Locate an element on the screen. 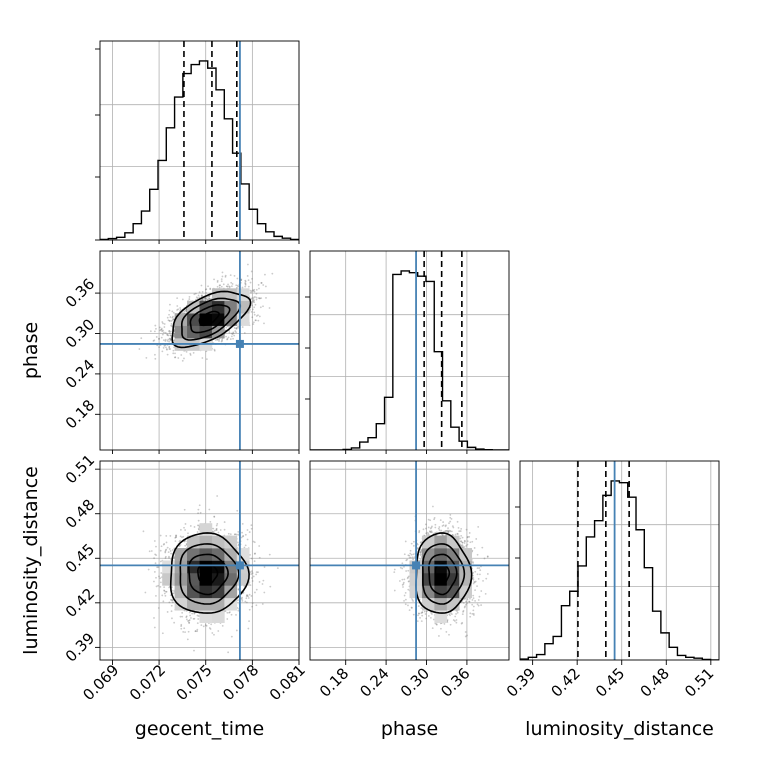 The height and width of the screenshot is (760, 760). histogram-step-geocent_time is located at coordinates (199, 150).